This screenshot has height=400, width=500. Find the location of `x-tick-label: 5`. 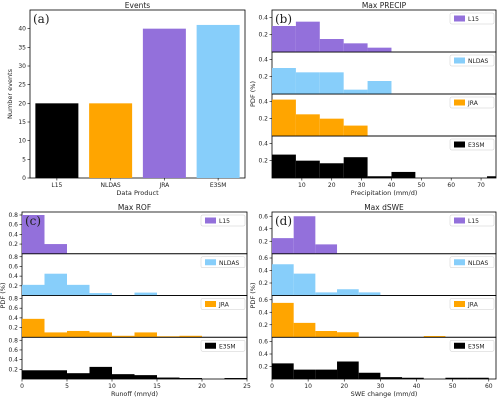

x-tick-label: 5 is located at coordinates (67, 386).